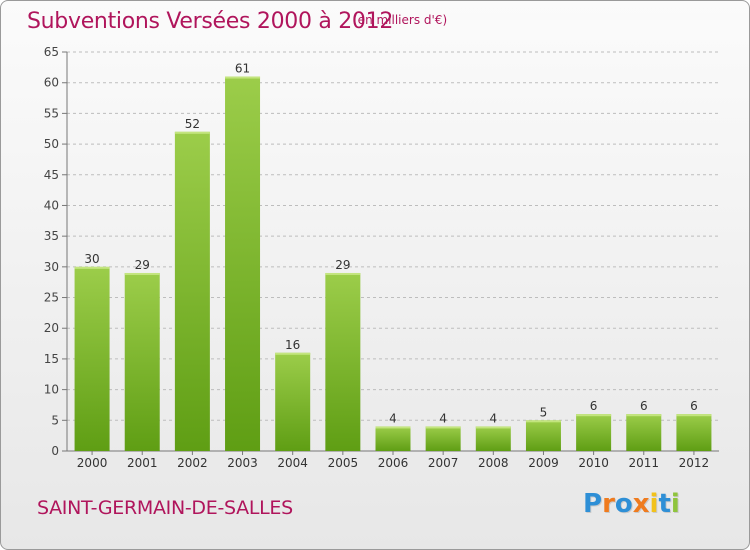  Describe the element at coordinates (51, 175) in the screenshot. I see `y-tick-label: 45` at that location.